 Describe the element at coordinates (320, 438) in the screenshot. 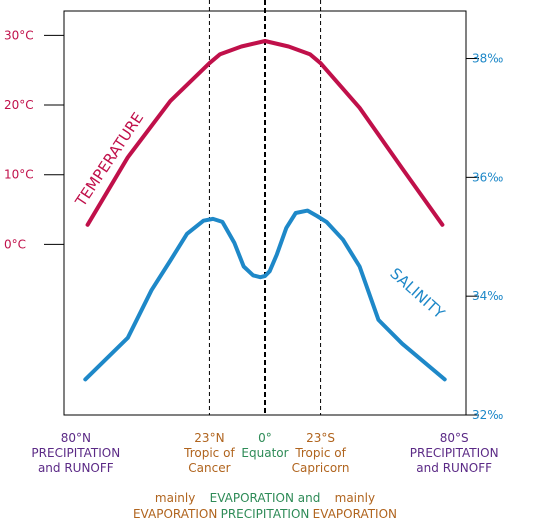

I see `lat-label: 23°S` at that location.